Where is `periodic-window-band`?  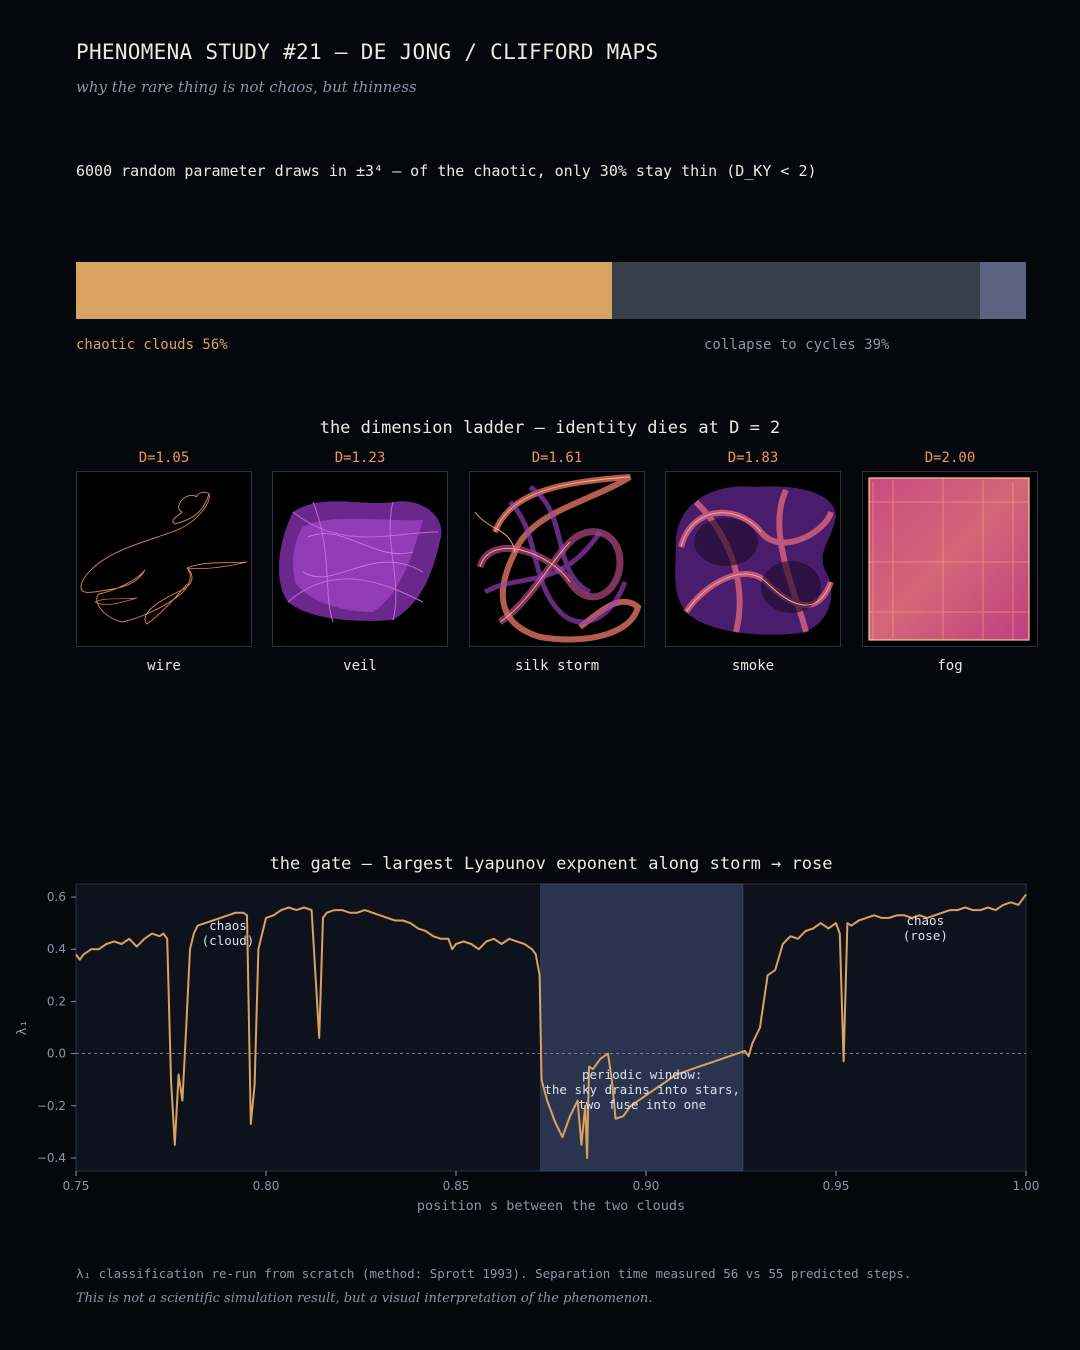 periodic-window-band is located at coordinates (642, 1027).